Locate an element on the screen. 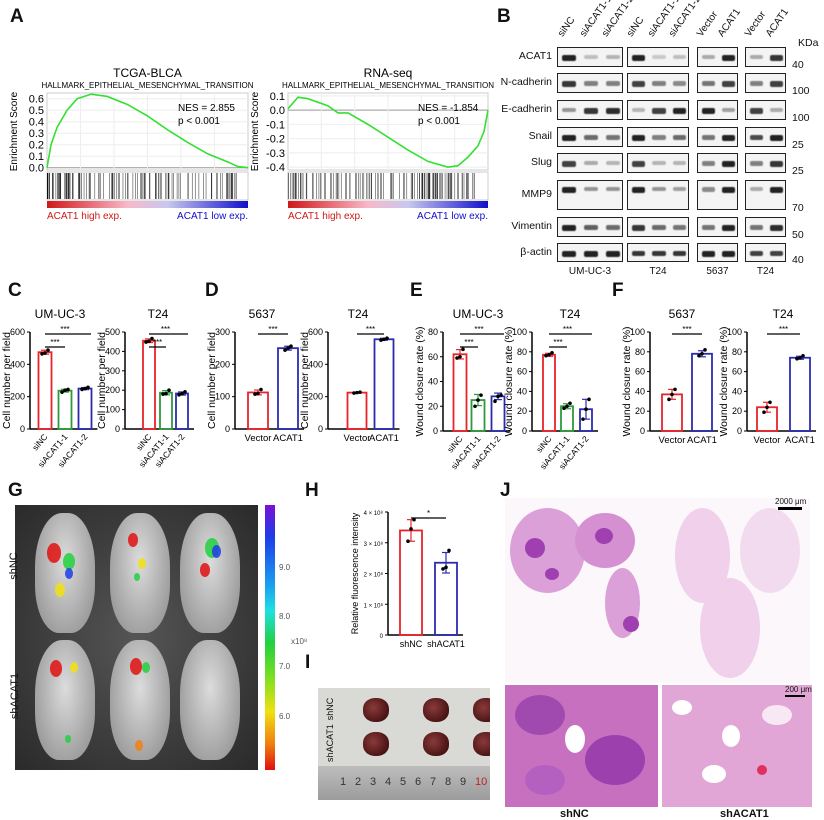  rank-colorbar is located at coordinates (388, 204).